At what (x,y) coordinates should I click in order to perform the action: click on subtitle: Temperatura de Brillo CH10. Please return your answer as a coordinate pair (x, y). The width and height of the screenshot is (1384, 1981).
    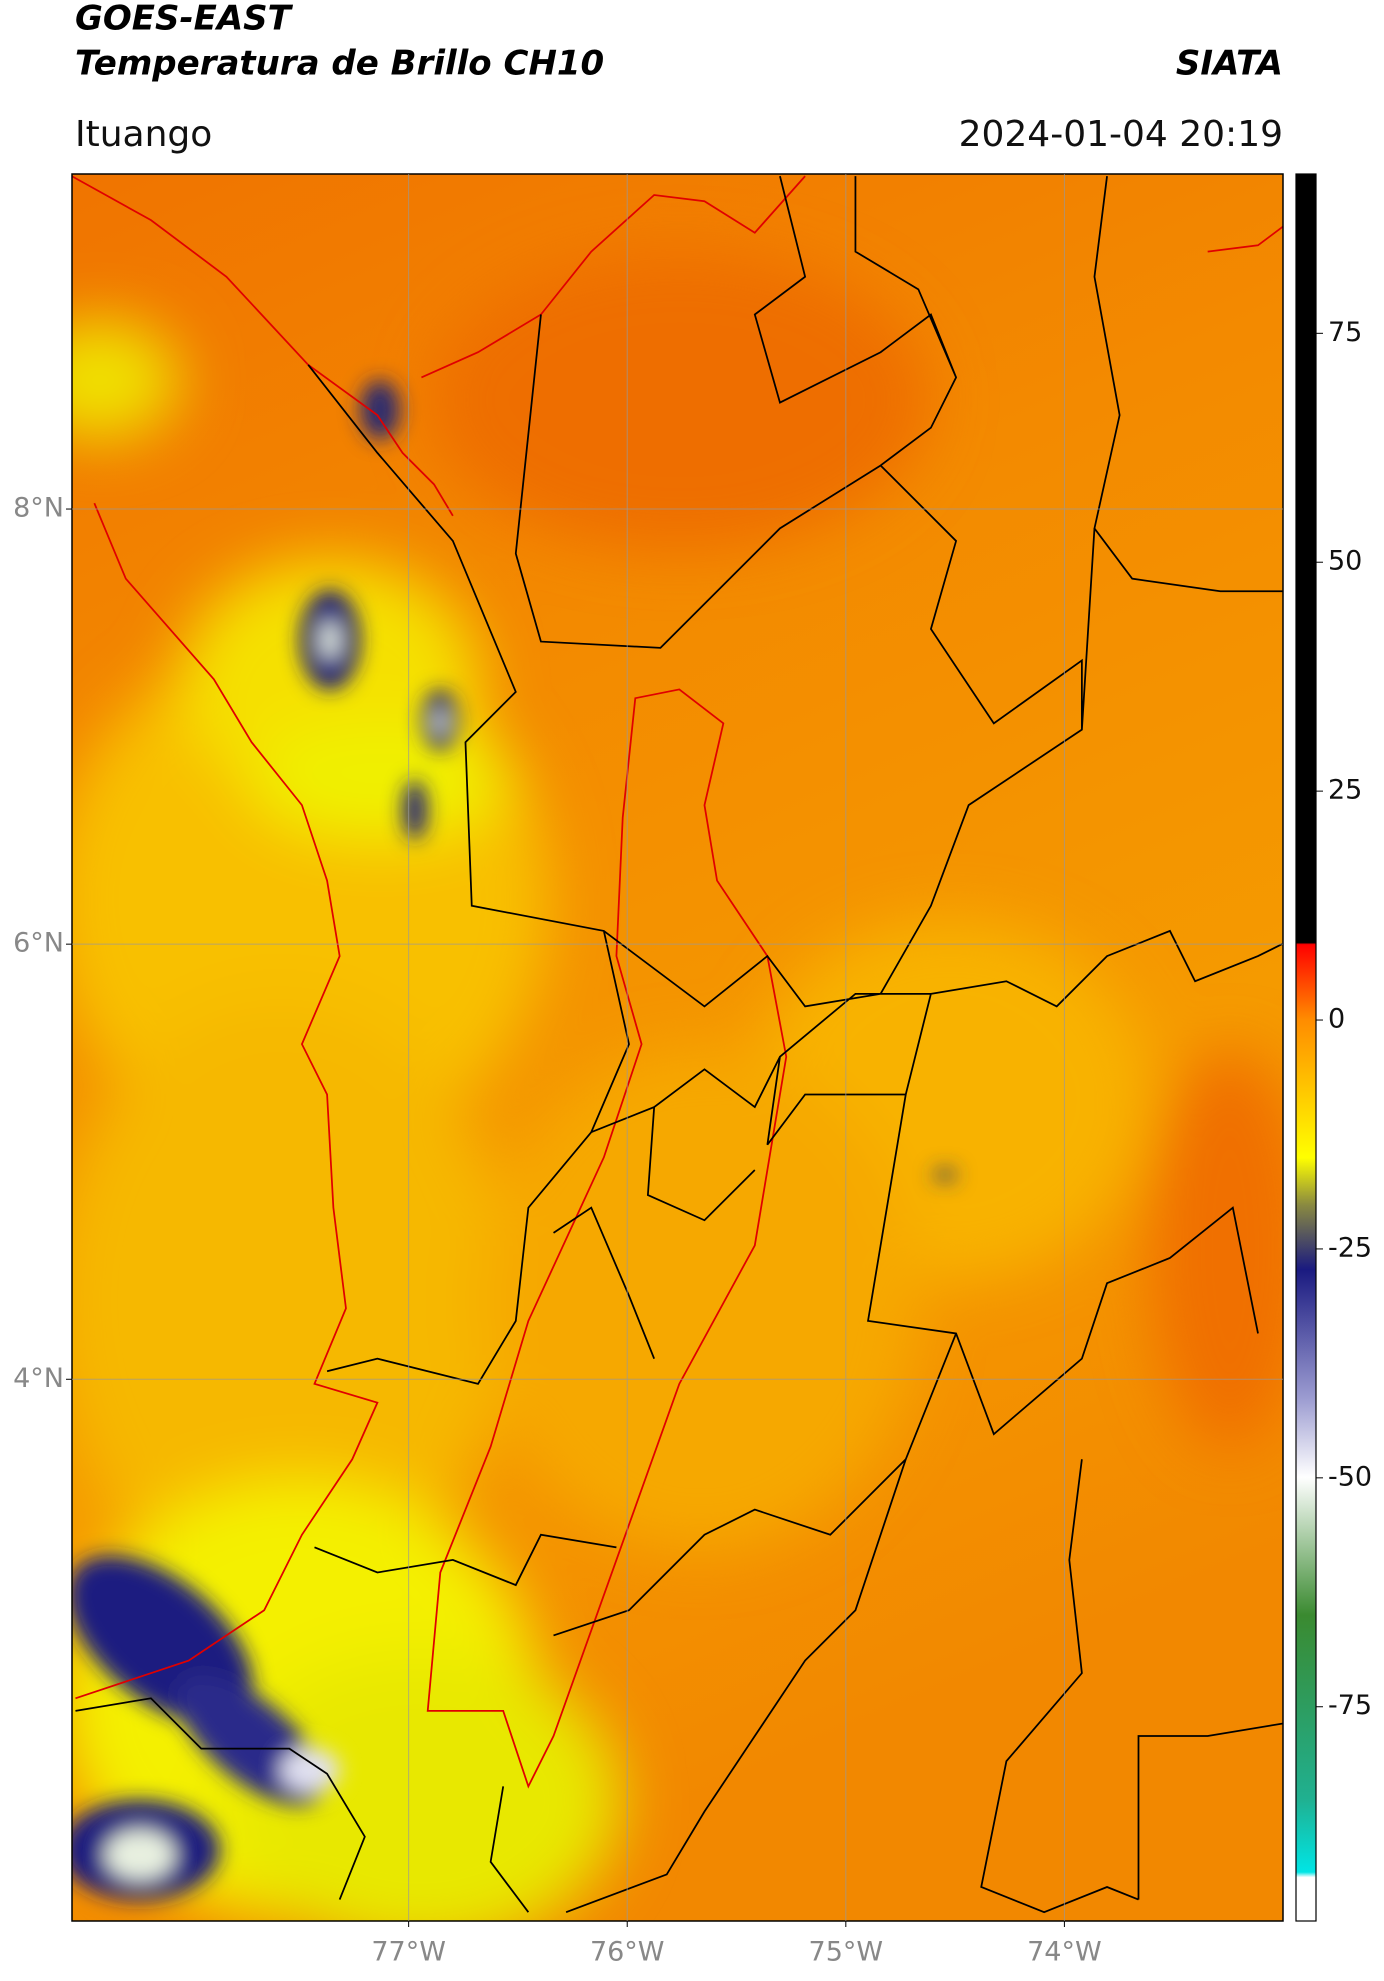
    Looking at the image, I should click on (339, 64).